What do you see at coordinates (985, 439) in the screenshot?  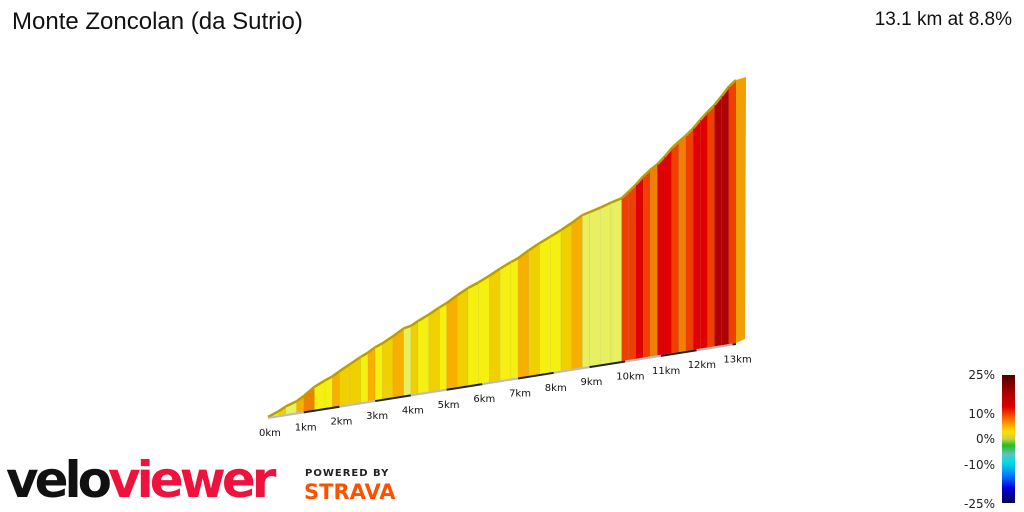 I see `legend-label-0: 0%` at bounding box center [985, 439].